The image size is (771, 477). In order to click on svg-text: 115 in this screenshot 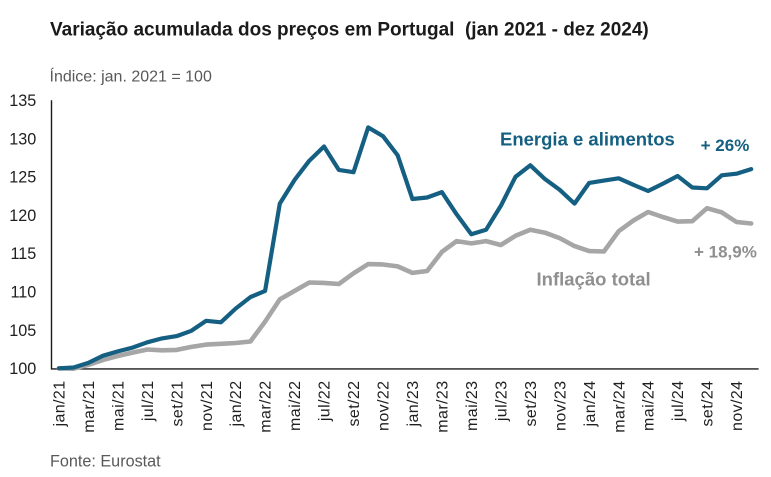, I will do `click(23, 254)`.